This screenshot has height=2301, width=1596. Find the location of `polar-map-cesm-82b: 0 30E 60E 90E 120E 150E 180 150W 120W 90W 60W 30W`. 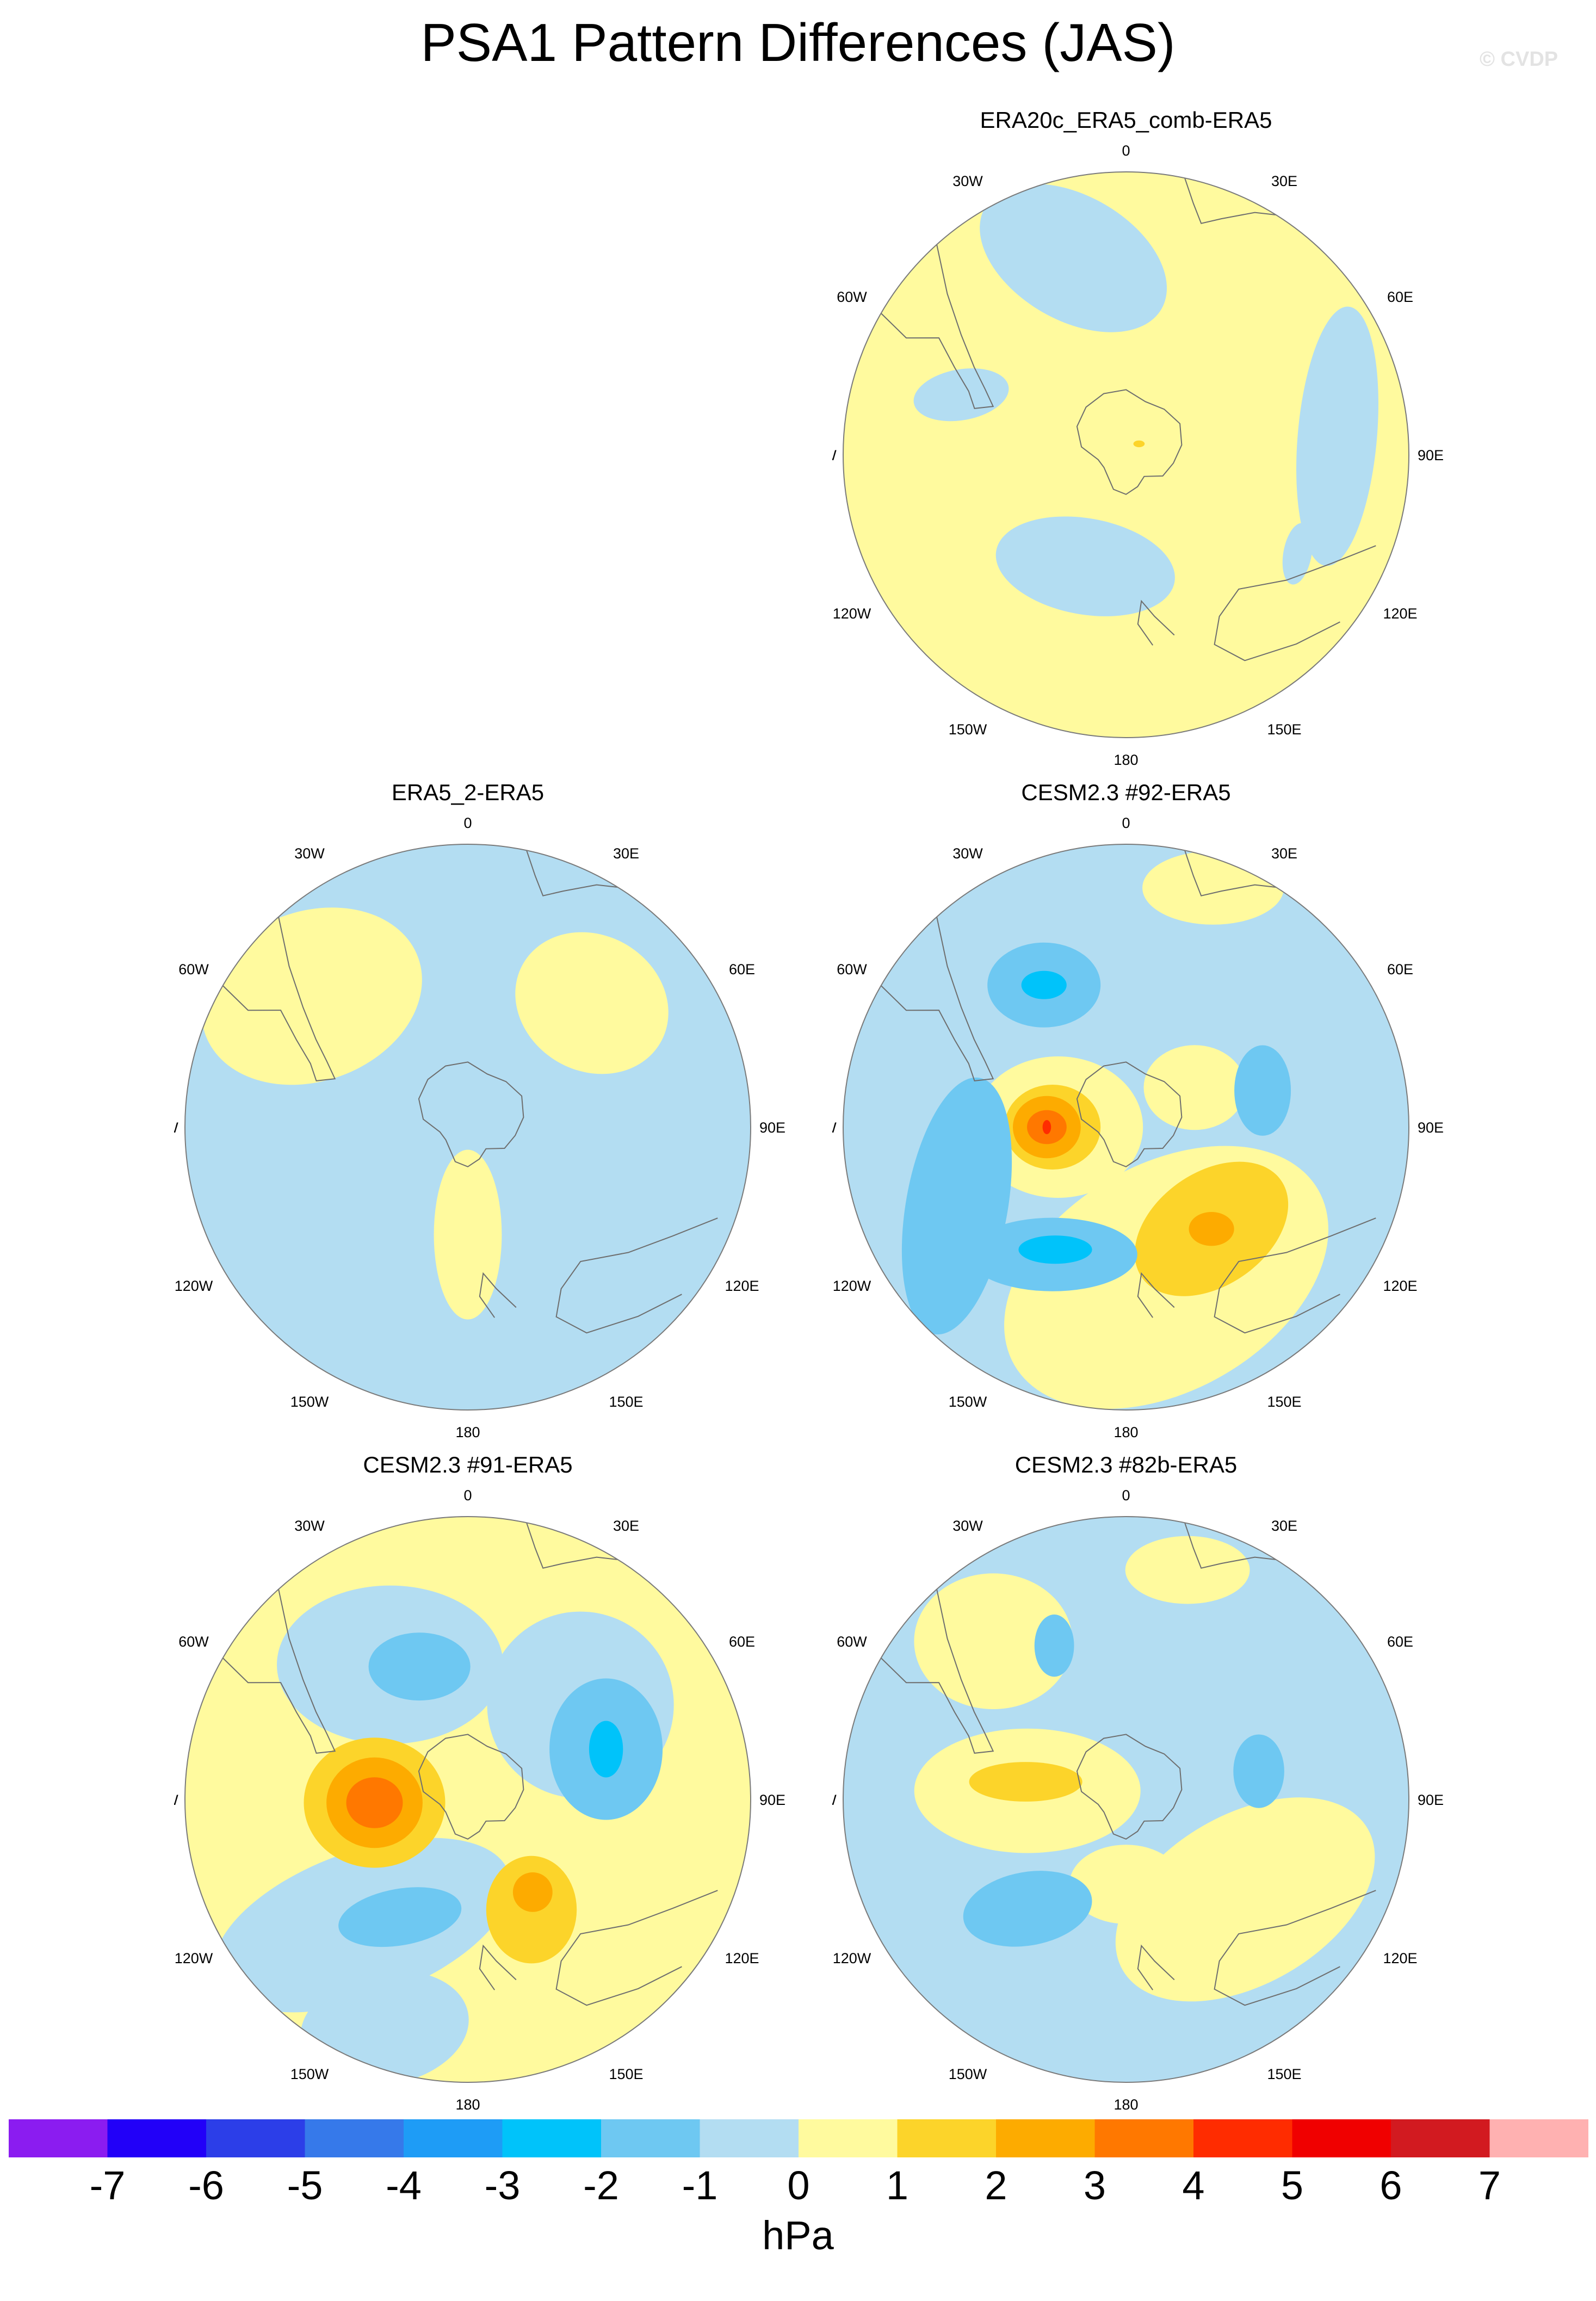

polar-map-cesm-82b: 0 30E 60E 90E 120E 150E 180 150W 120W 90W 60W 30W is located at coordinates (1138, 1800).